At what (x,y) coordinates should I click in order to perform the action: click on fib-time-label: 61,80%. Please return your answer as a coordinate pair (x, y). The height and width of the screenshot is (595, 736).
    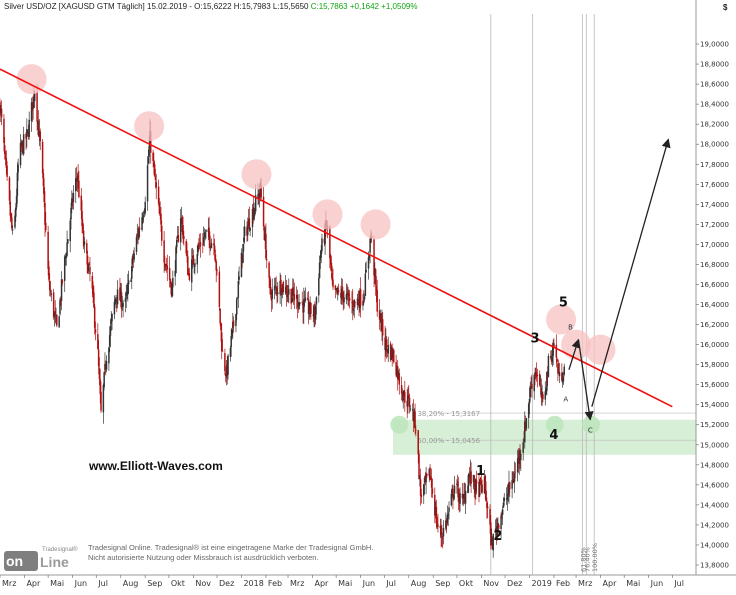
    Looking at the image, I should click on (583, 559).